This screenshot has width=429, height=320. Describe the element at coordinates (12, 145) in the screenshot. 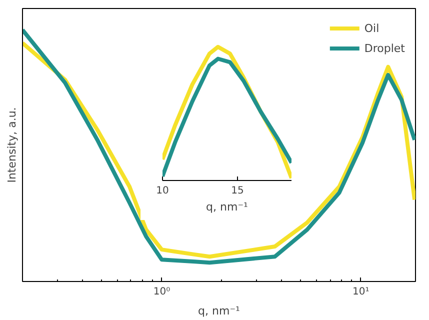

I see `y-axis-title: Intensity, a.u.` at that location.